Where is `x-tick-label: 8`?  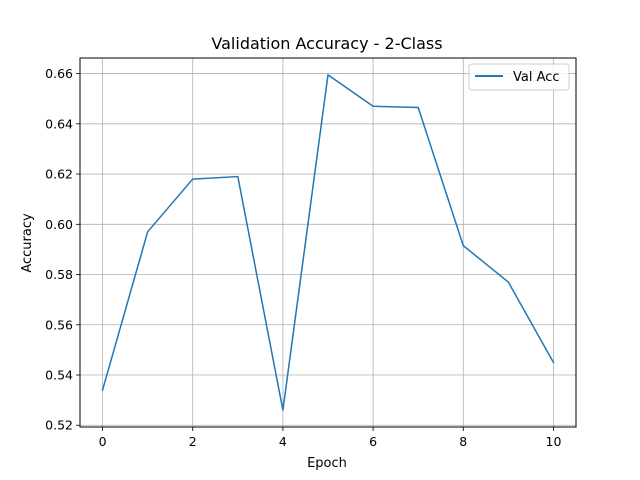
x-tick-label: 8 is located at coordinates (463, 441).